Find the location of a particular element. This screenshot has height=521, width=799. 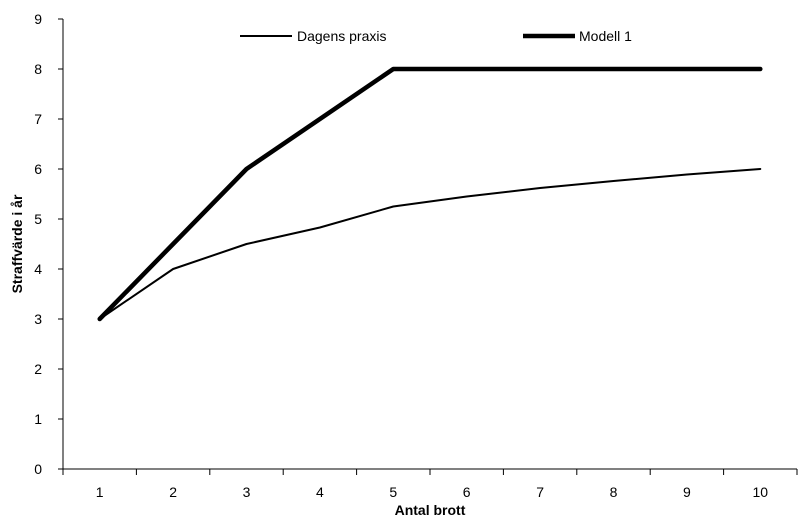

legend-label-dagens-praxis: Dagens praxis is located at coordinates (342, 36).